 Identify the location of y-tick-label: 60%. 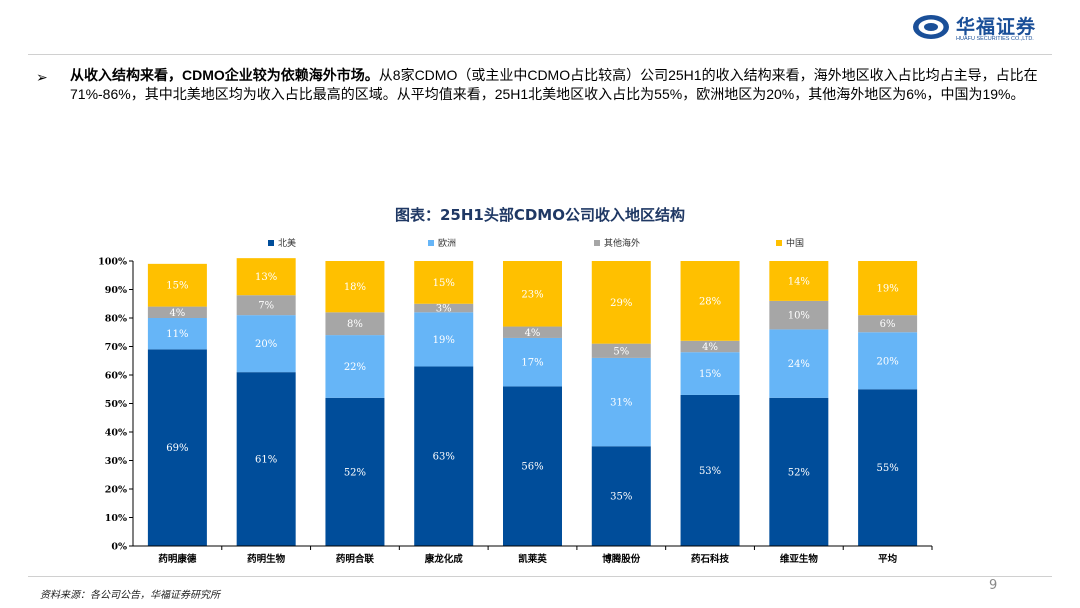
(116, 376).